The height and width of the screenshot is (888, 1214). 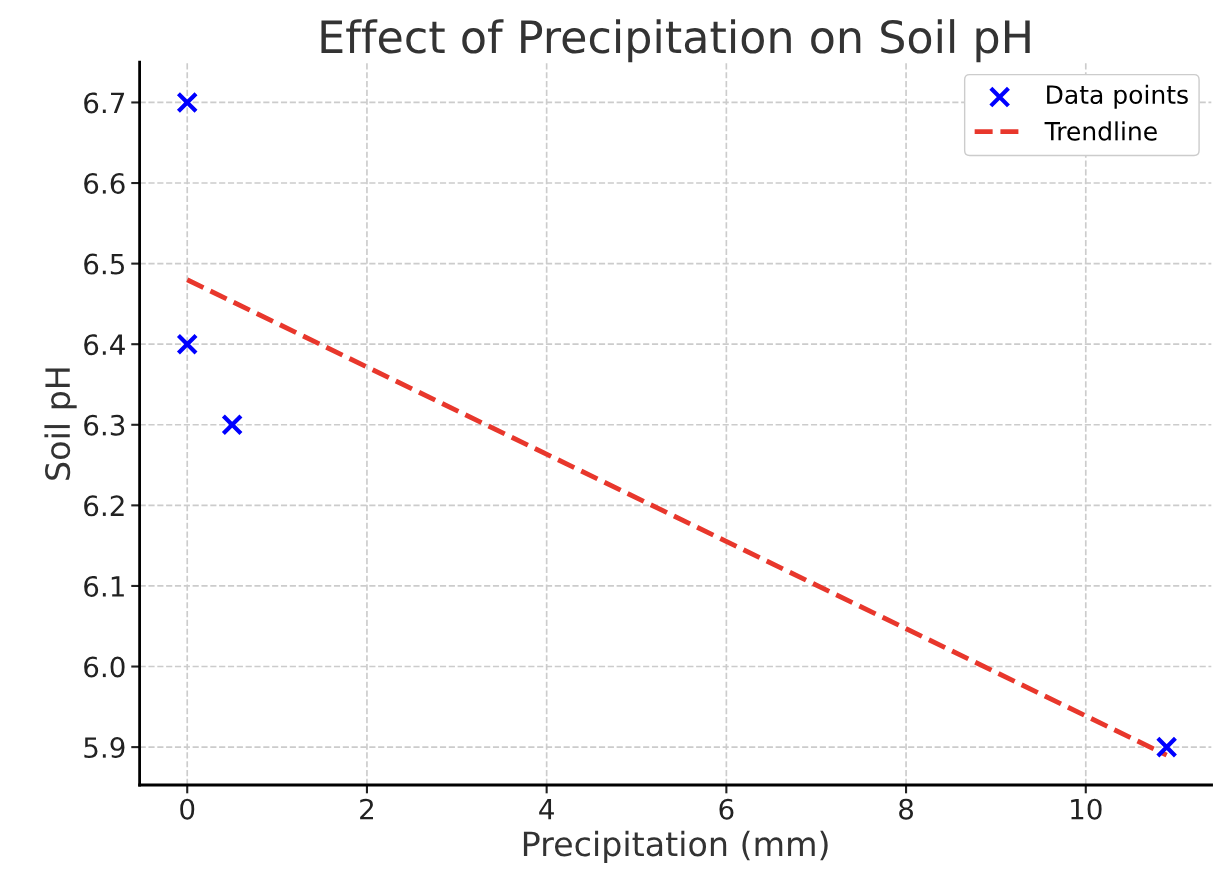 What do you see at coordinates (1100, 131) in the screenshot?
I see `legend-label: Trendline` at bounding box center [1100, 131].